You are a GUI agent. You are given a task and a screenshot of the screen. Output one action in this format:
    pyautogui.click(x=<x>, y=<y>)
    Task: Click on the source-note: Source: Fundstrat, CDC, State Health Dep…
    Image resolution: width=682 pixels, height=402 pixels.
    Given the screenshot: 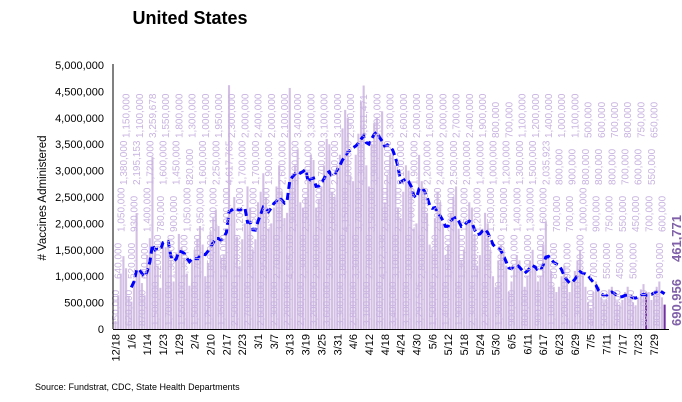 What is the action you would take?
    pyautogui.click(x=137, y=387)
    